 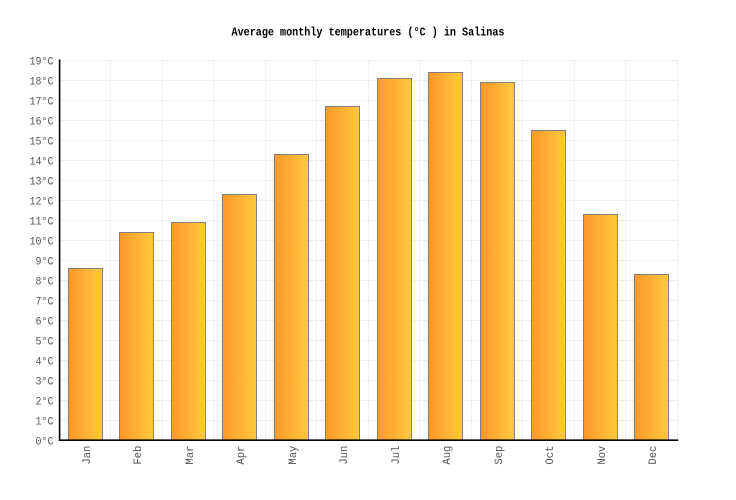 What do you see at coordinates (45, 282) in the screenshot?
I see `svg-text: 8°C` at bounding box center [45, 282].